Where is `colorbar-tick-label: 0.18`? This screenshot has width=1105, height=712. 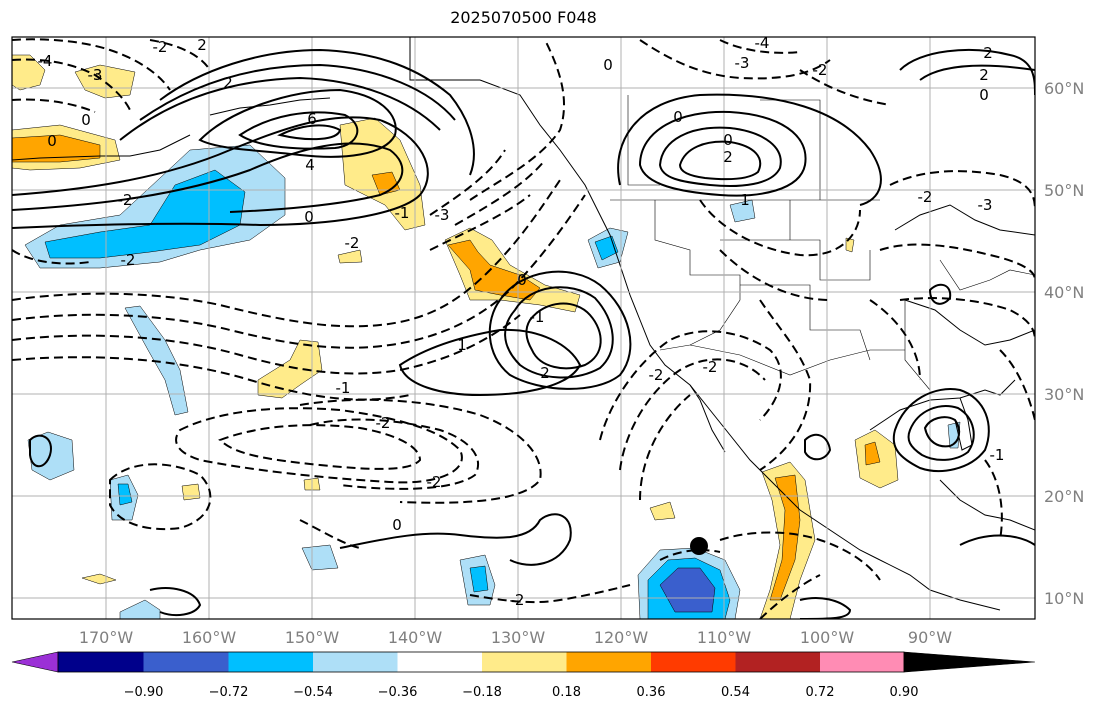
colorbar-tick-label: 0.18 is located at coordinates (566, 692).